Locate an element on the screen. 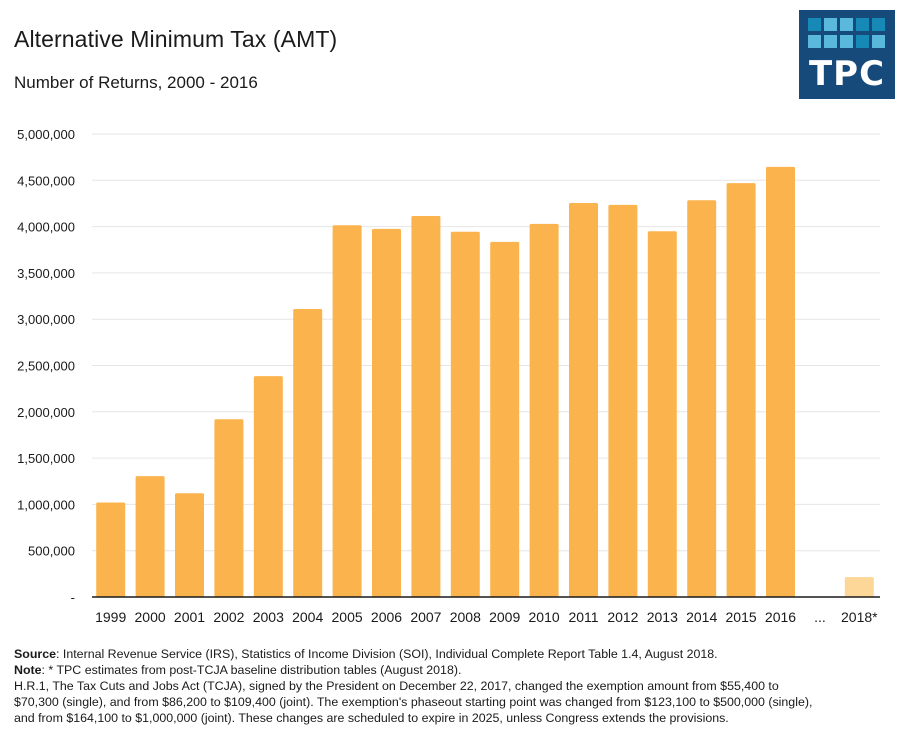 The height and width of the screenshot is (732, 905). logo-squares is located at coordinates (848, 35).